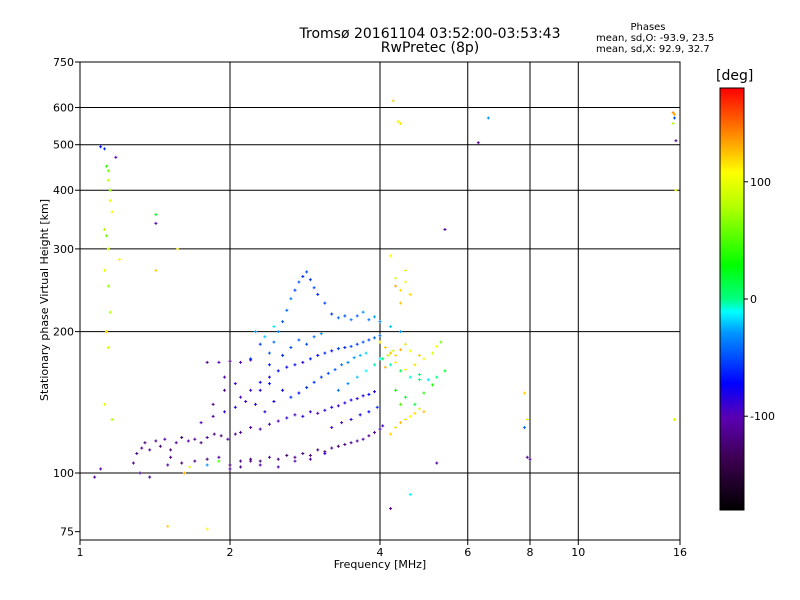  What do you see at coordinates (760, 182) in the screenshot?
I see `colorbar-tick-label: 100` at bounding box center [760, 182].